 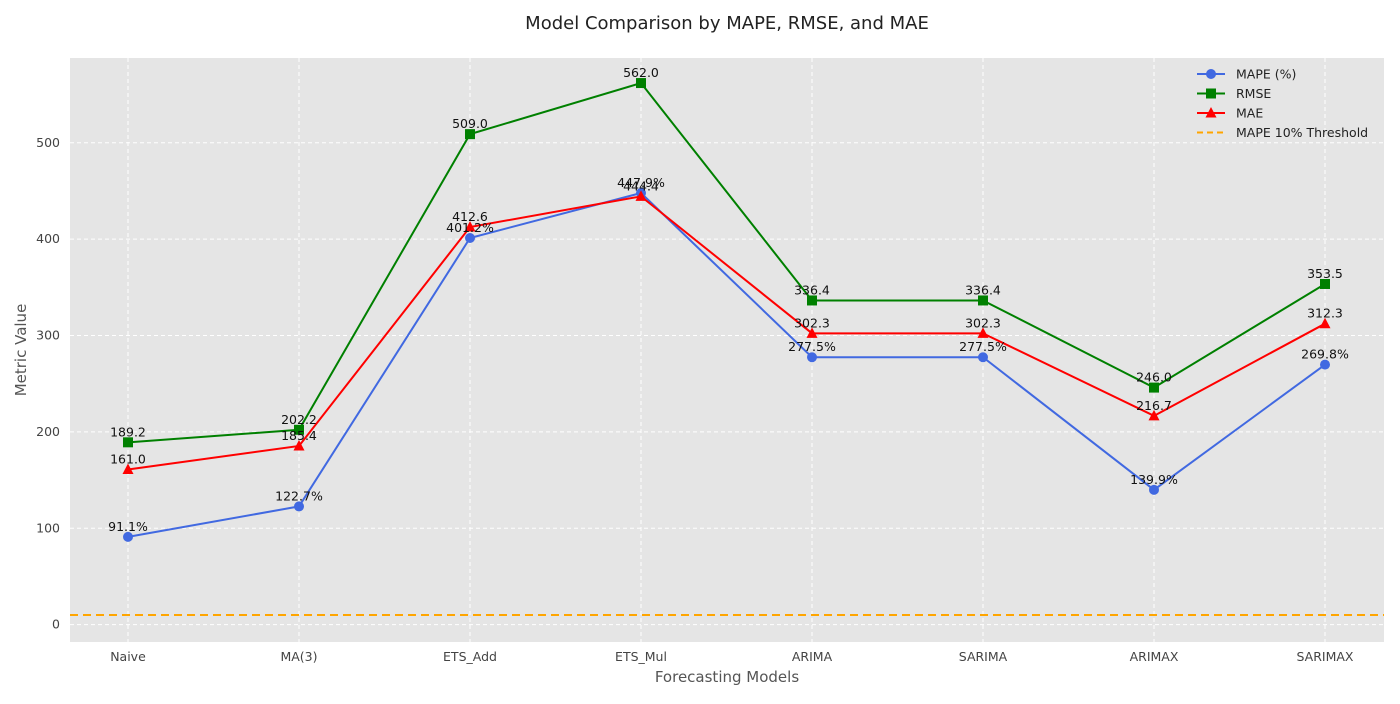 What do you see at coordinates (1234, 93) in the screenshot?
I see `legend-item: RMSE` at bounding box center [1234, 93].